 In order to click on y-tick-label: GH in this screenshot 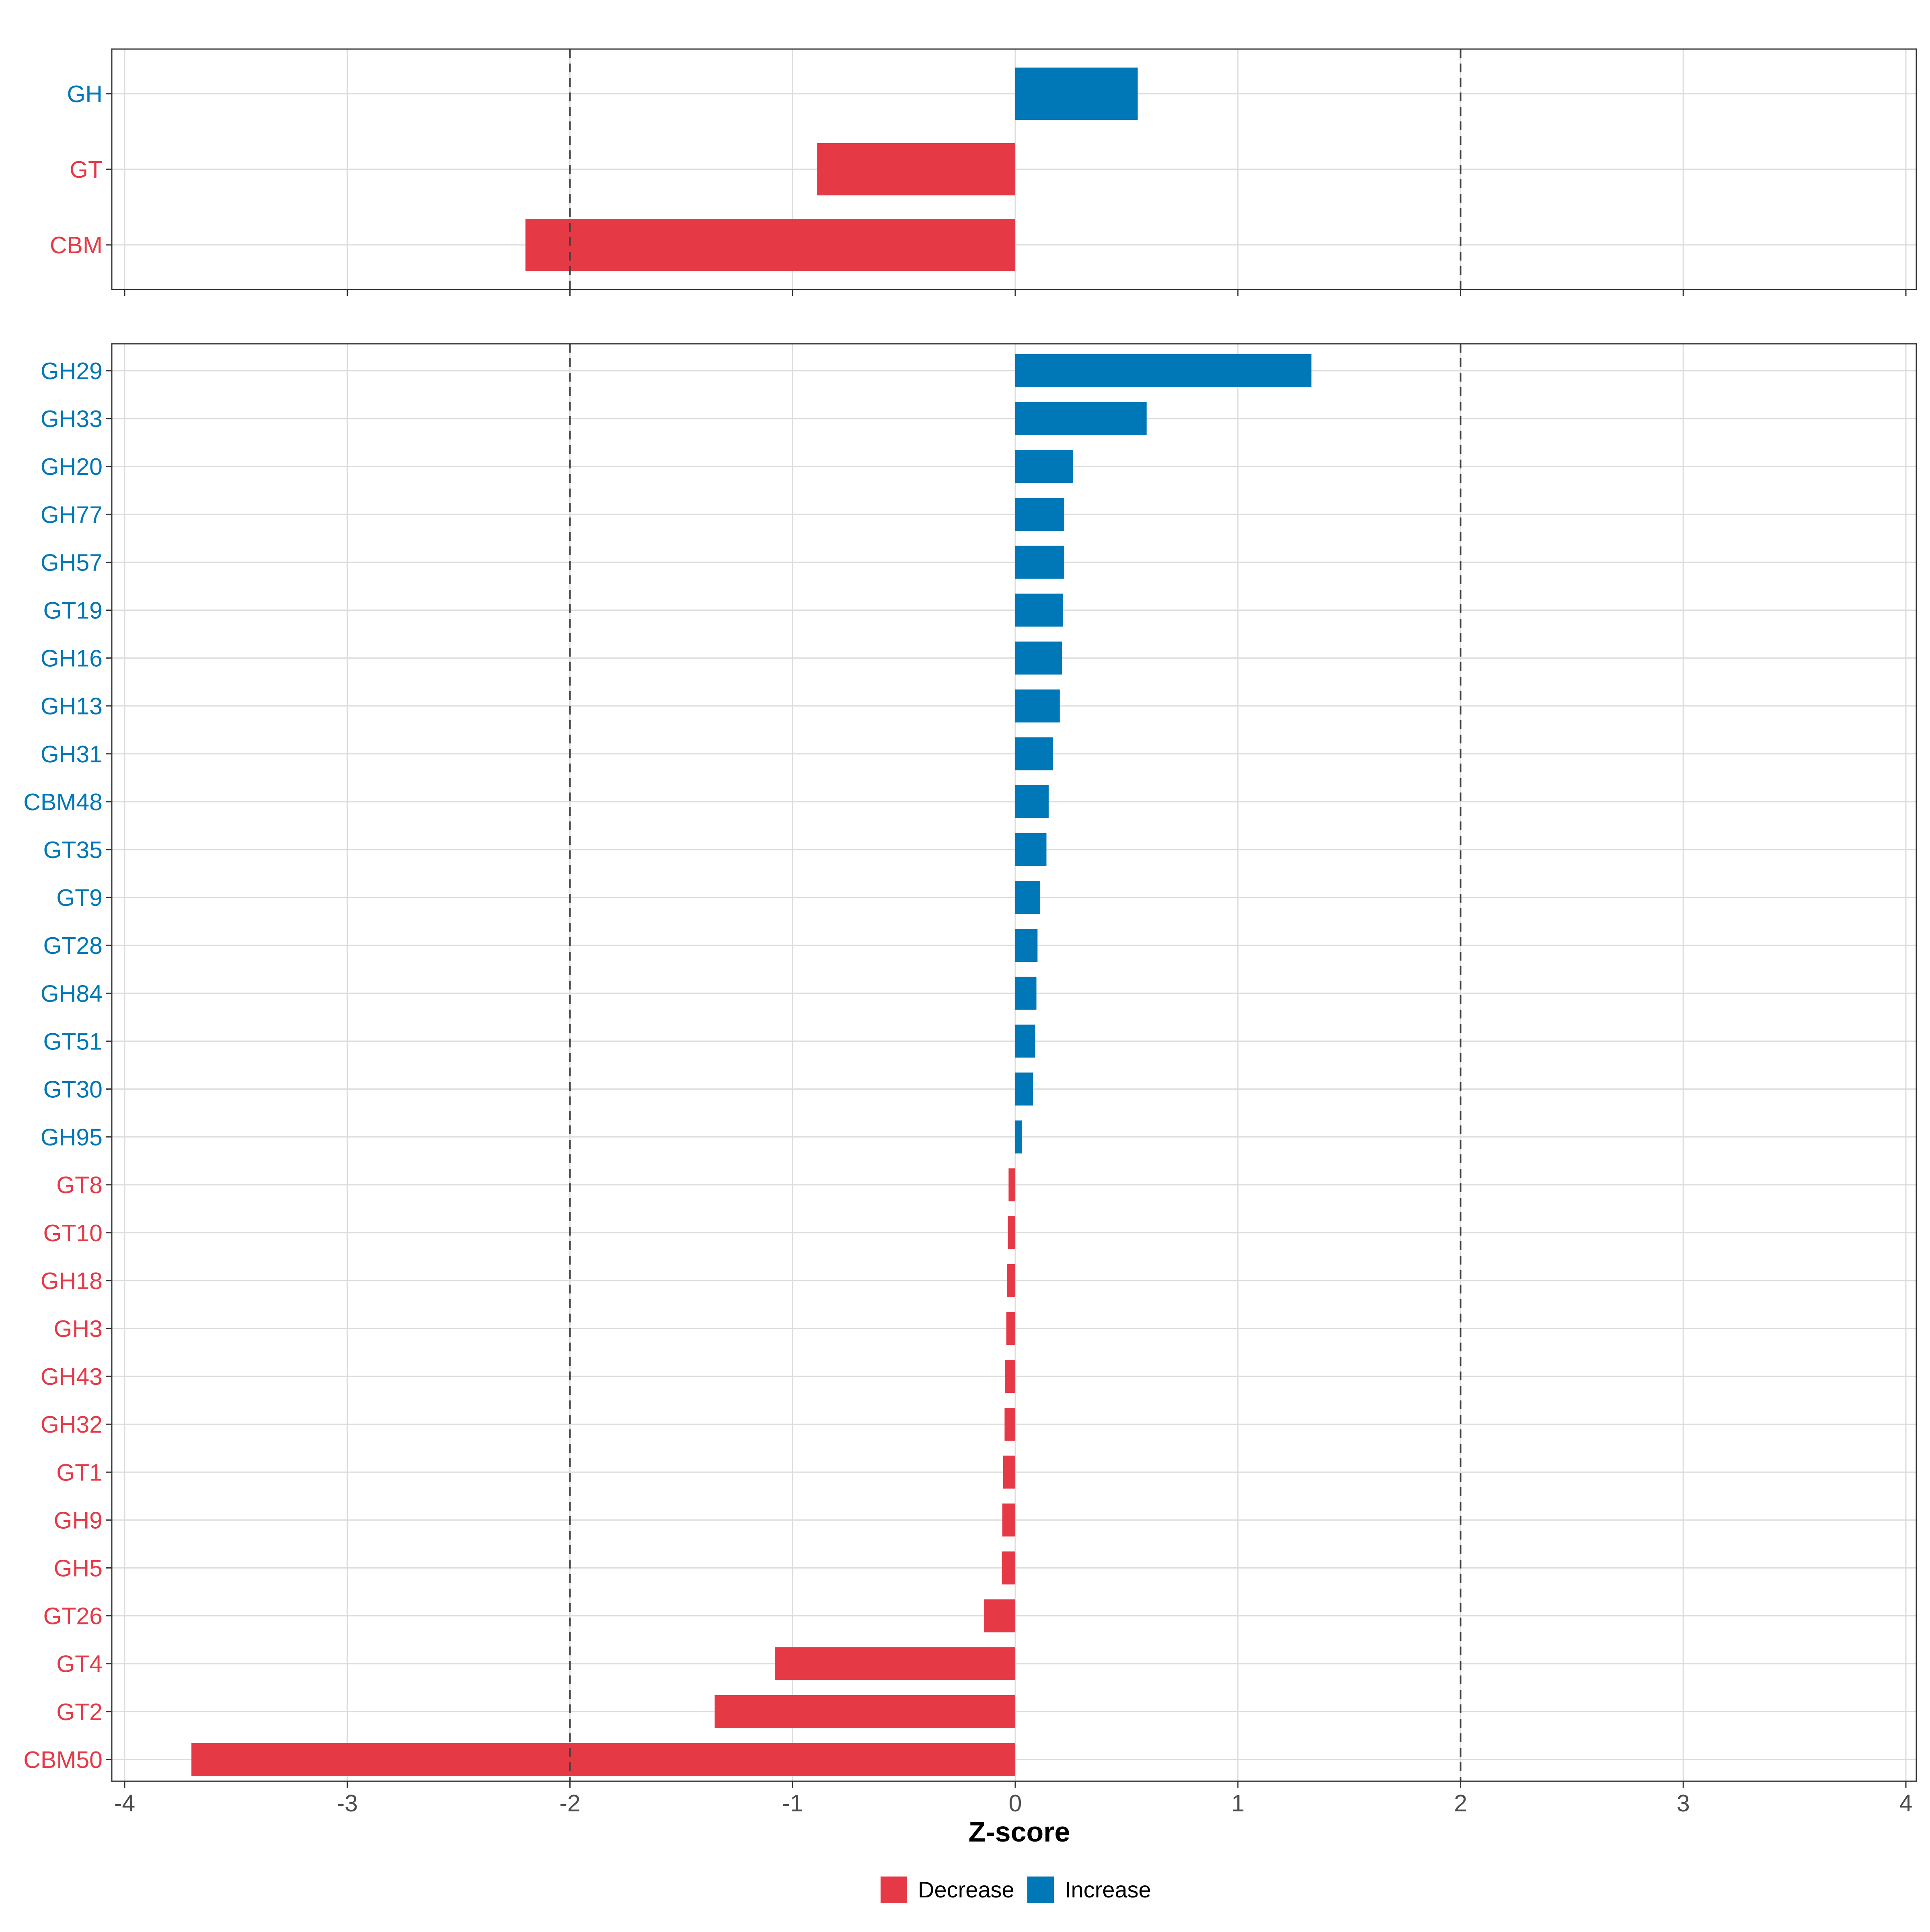, I will do `click(85, 94)`.